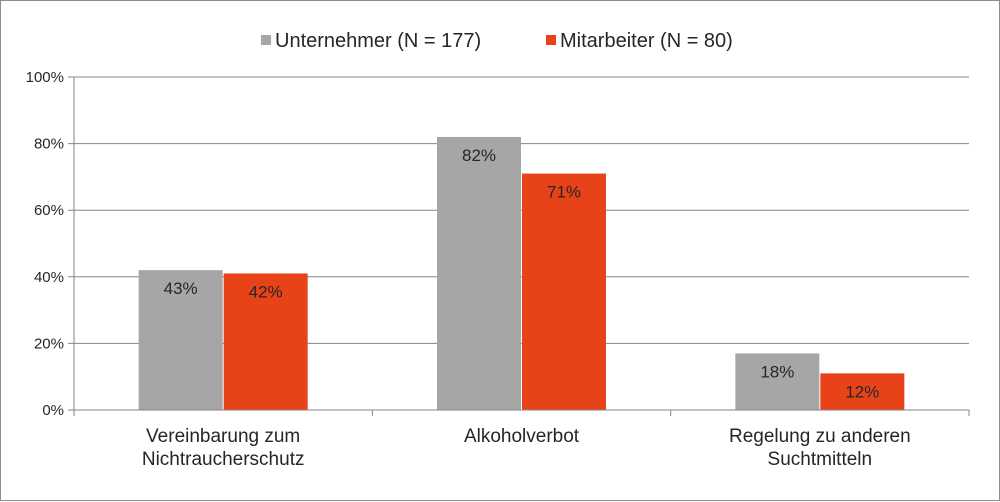 This screenshot has height=502, width=1000. What do you see at coordinates (522, 436) in the screenshot?
I see `x-category-label: Alkoholverbot` at bounding box center [522, 436].